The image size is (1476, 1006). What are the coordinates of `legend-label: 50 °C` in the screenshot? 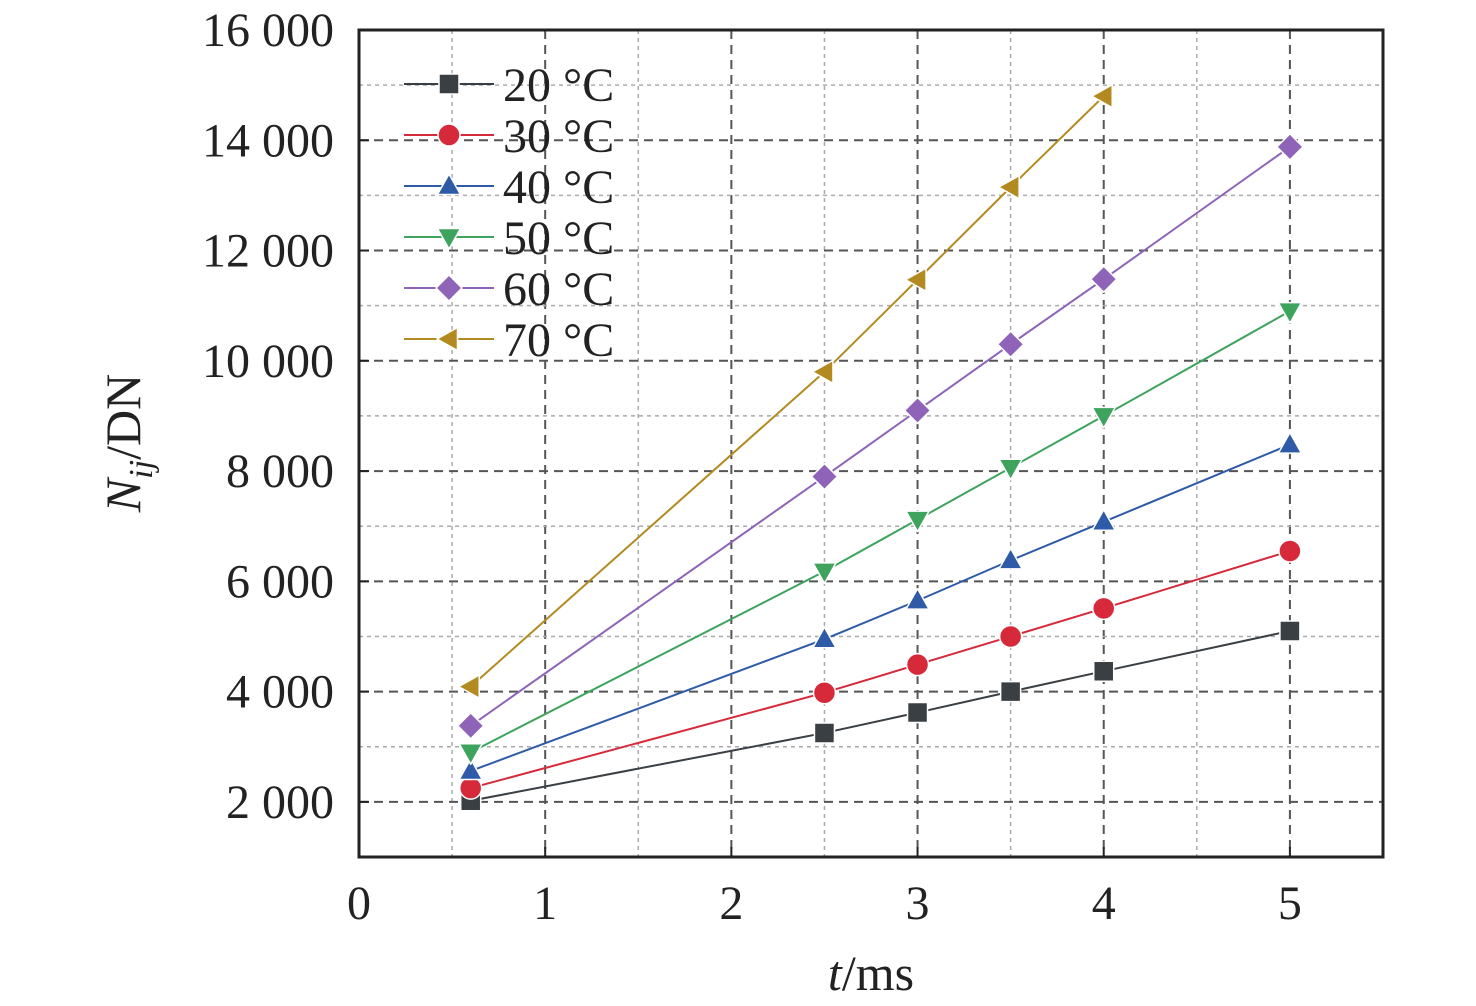 It's located at (558, 238).